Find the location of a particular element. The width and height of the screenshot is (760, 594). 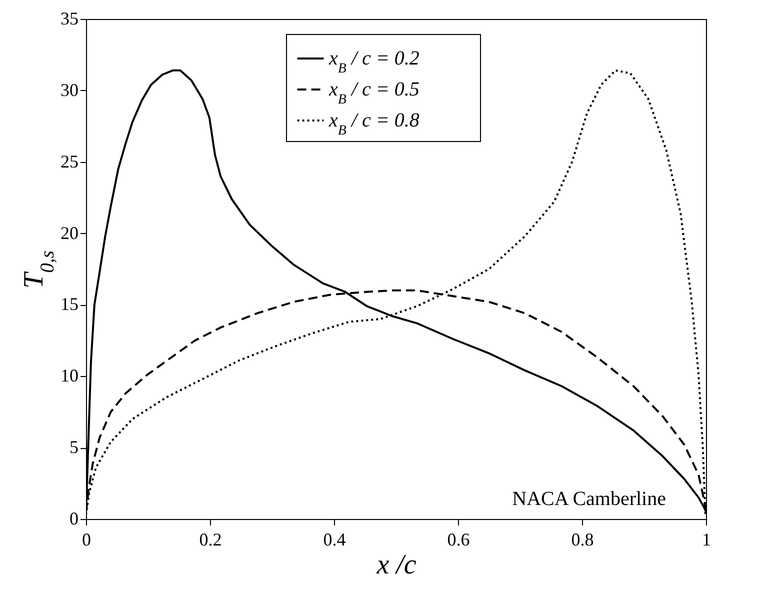

y-tick-label: 0 is located at coordinates (74, 518).